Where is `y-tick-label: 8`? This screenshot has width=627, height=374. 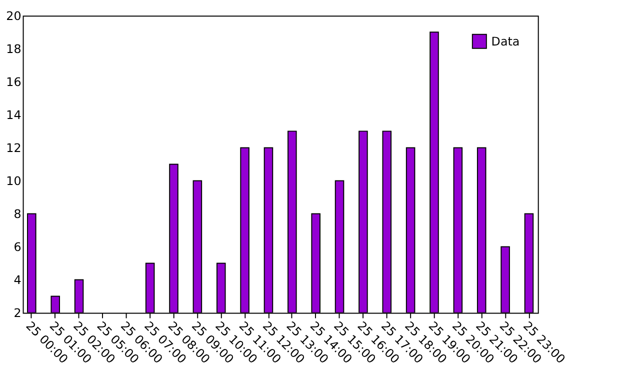 y-tick-label: 8 is located at coordinates (18, 214).